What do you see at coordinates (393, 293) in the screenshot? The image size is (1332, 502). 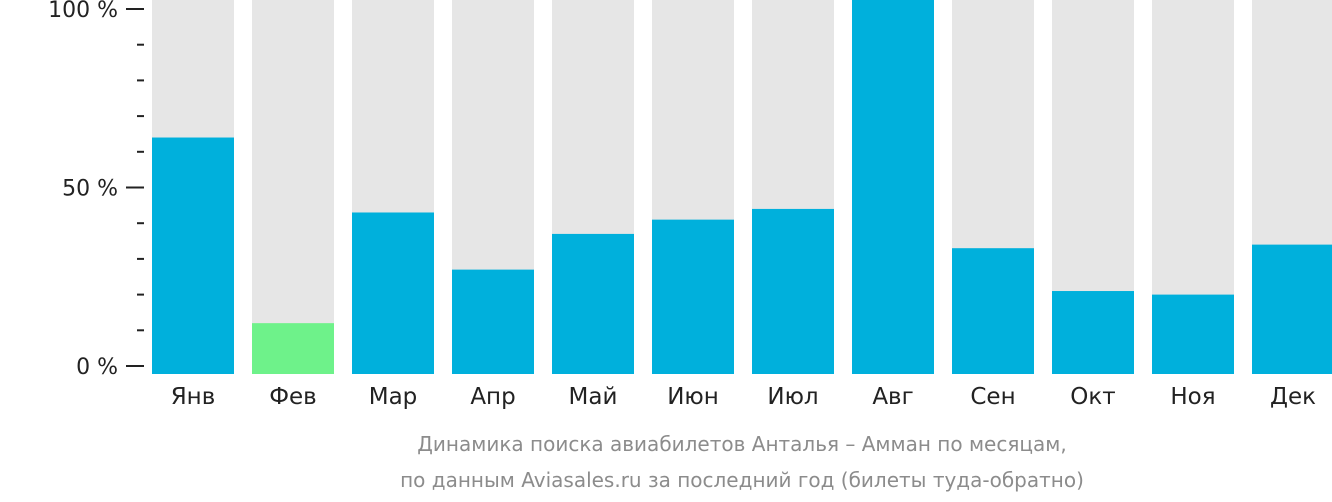 I see `bar-Мар` at bounding box center [393, 293].